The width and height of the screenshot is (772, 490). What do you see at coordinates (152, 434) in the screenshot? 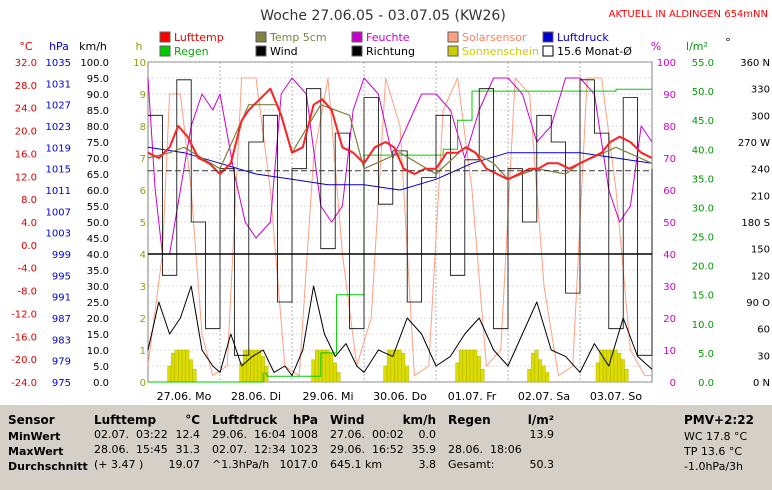
I see `table-cell: 03:22` at bounding box center [152, 434].